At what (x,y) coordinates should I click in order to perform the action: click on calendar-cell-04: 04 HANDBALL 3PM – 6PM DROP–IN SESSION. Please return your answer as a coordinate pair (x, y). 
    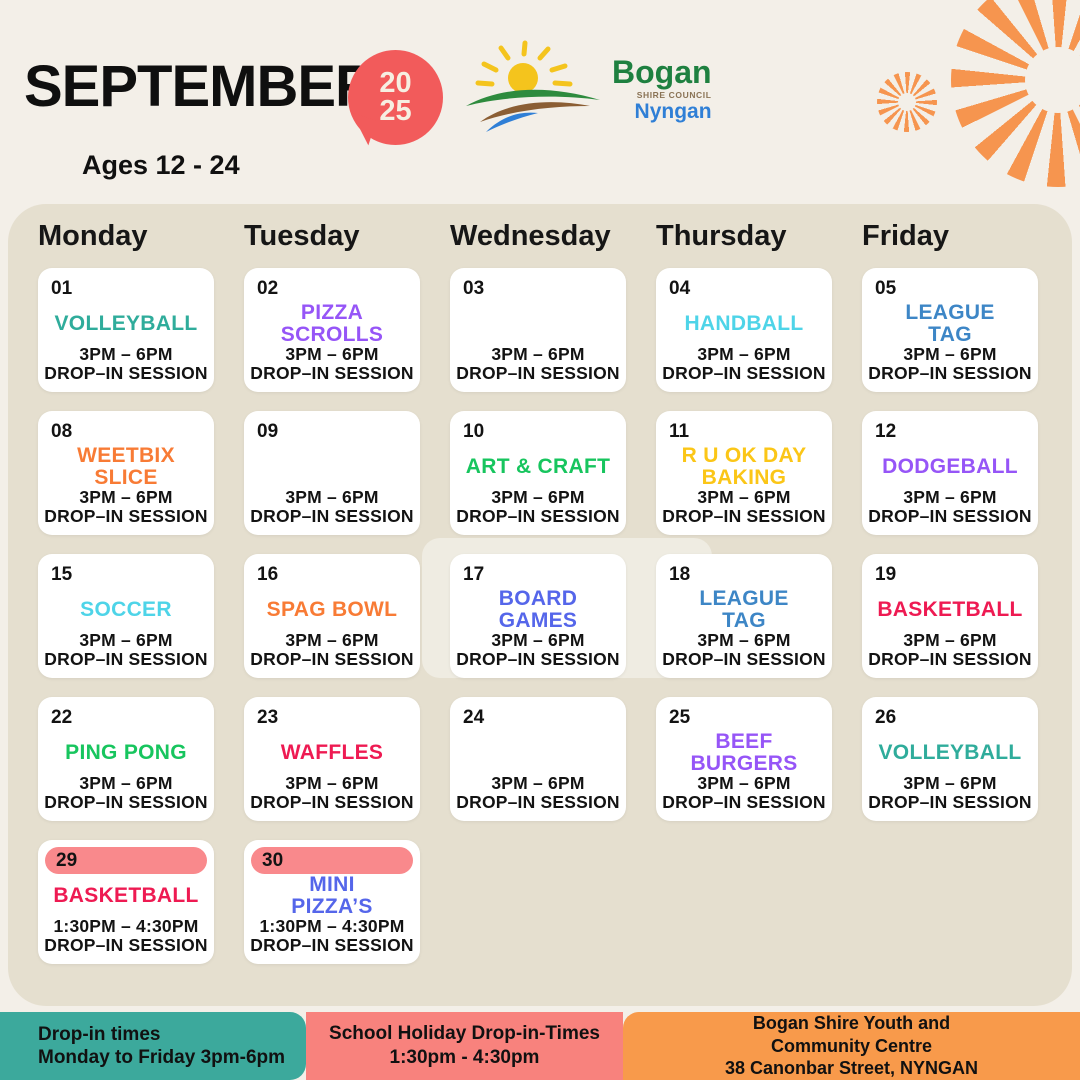
    Looking at the image, I should click on (744, 330).